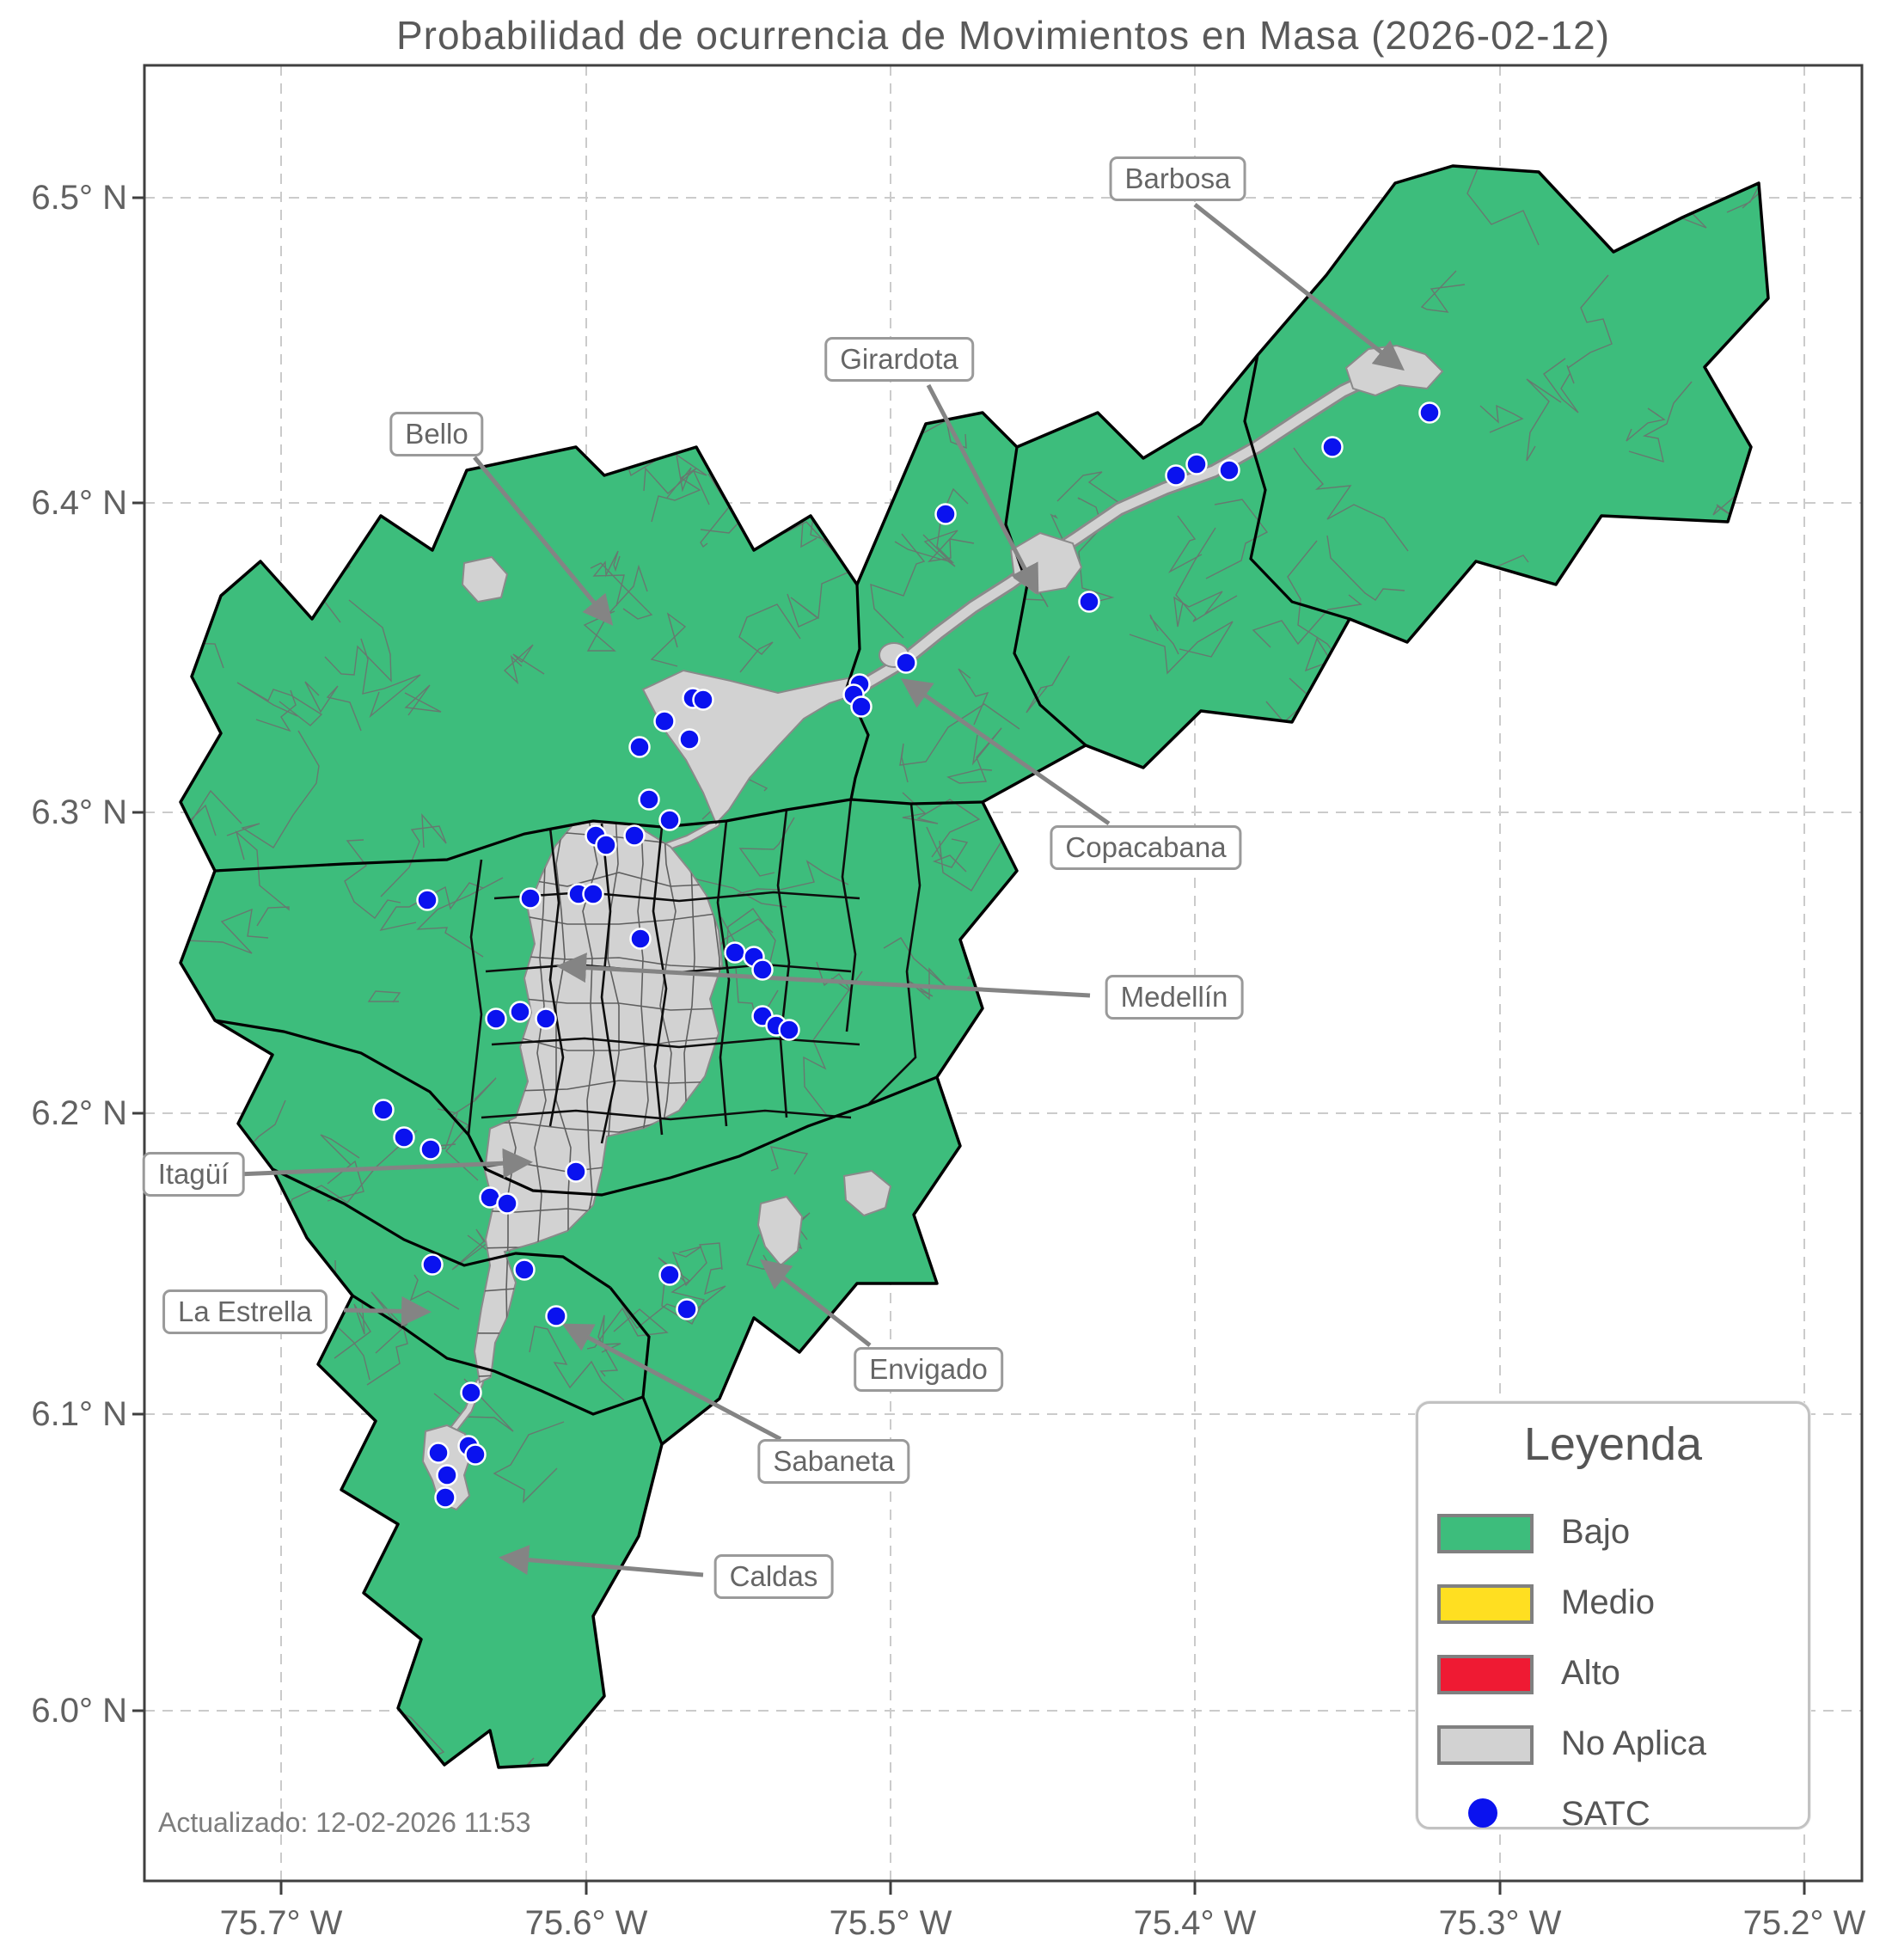 The width and height of the screenshot is (1892, 1960). Describe the element at coordinates (833, 1461) in the screenshot. I see `annotation-sabaneta: Sabaneta` at that location.